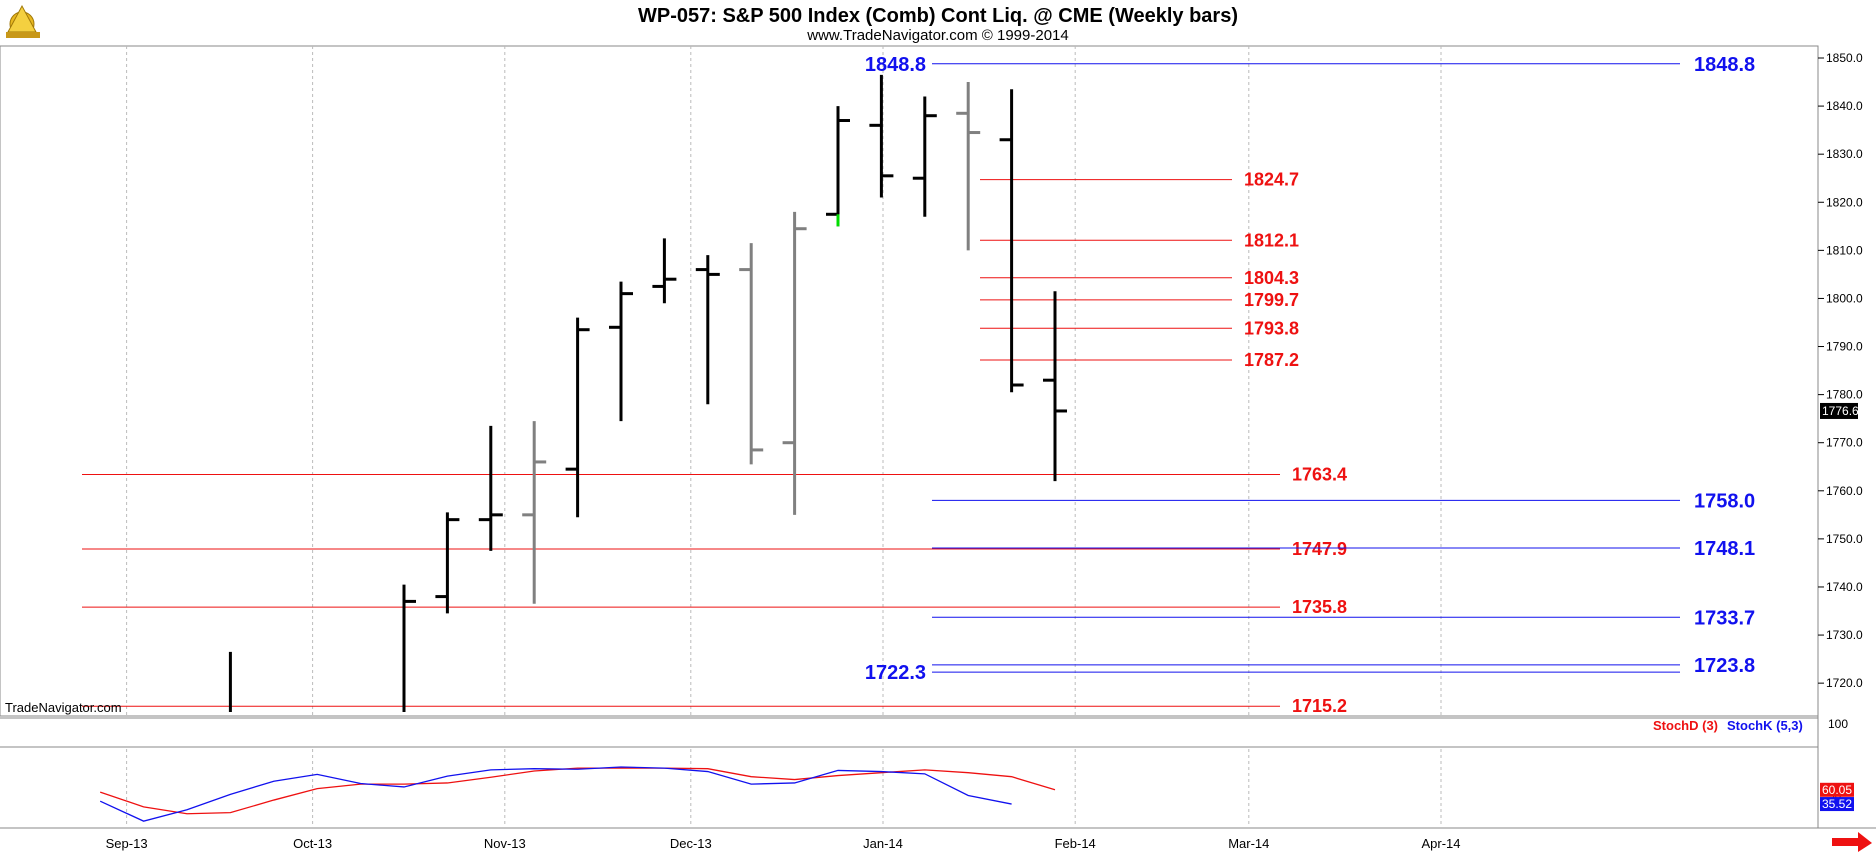 Image resolution: width=1876 pixels, height=854 pixels. What do you see at coordinates (1844, 106) in the screenshot?
I see `y-tick-label: 1840.0` at bounding box center [1844, 106].